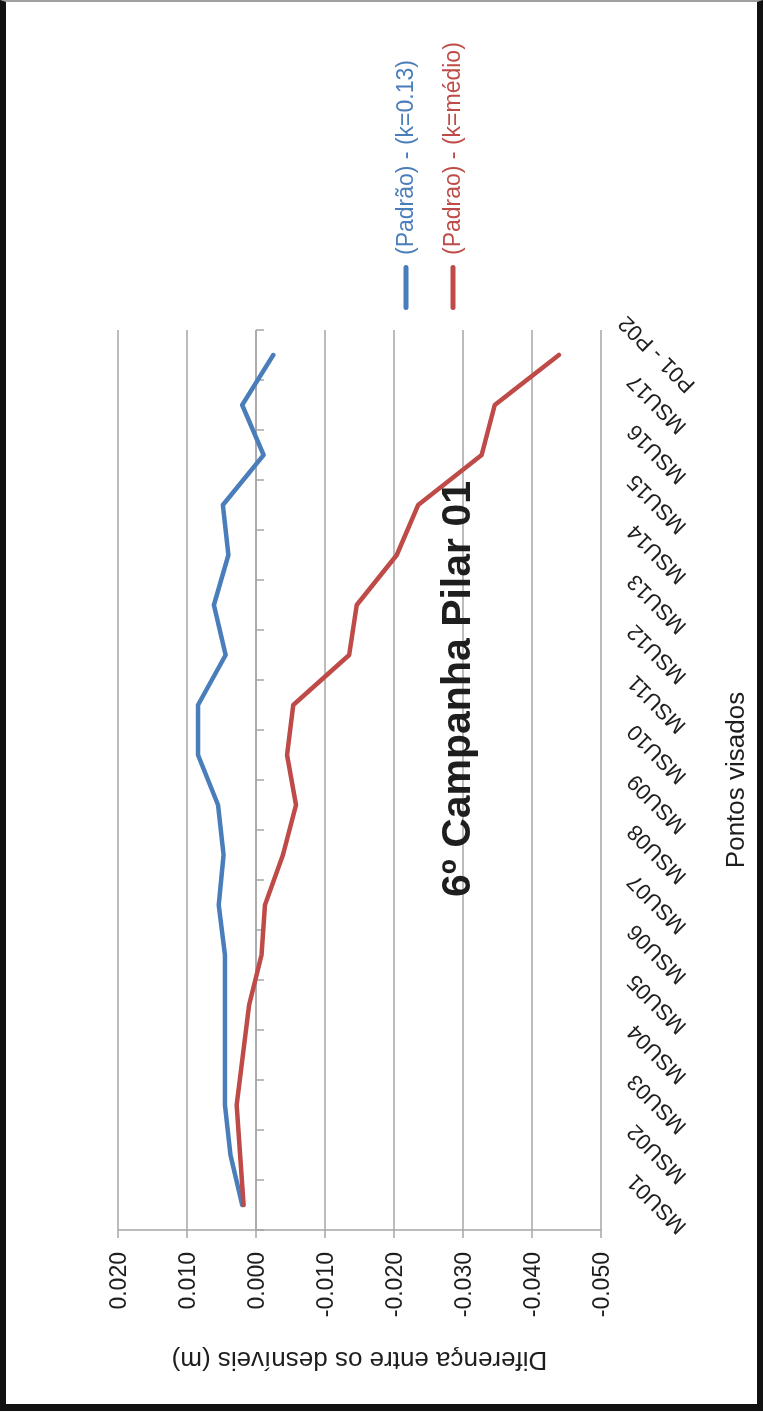 The height and width of the screenshot is (1416, 763). What do you see at coordinates (256, 1281) in the screenshot?
I see `x-tick-label: 0.000` at bounding box center [256, 1281].